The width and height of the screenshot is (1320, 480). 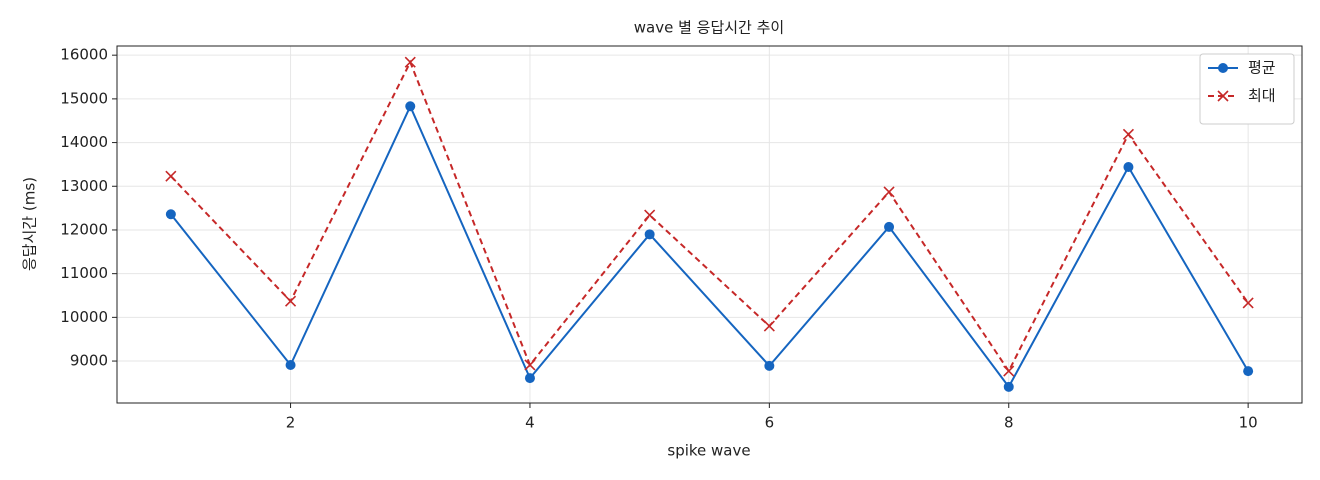 What do you see at coordinates (770, 423) in the screenshot?
I see `x-tick-label: 6` at bounding box center [770, 423].